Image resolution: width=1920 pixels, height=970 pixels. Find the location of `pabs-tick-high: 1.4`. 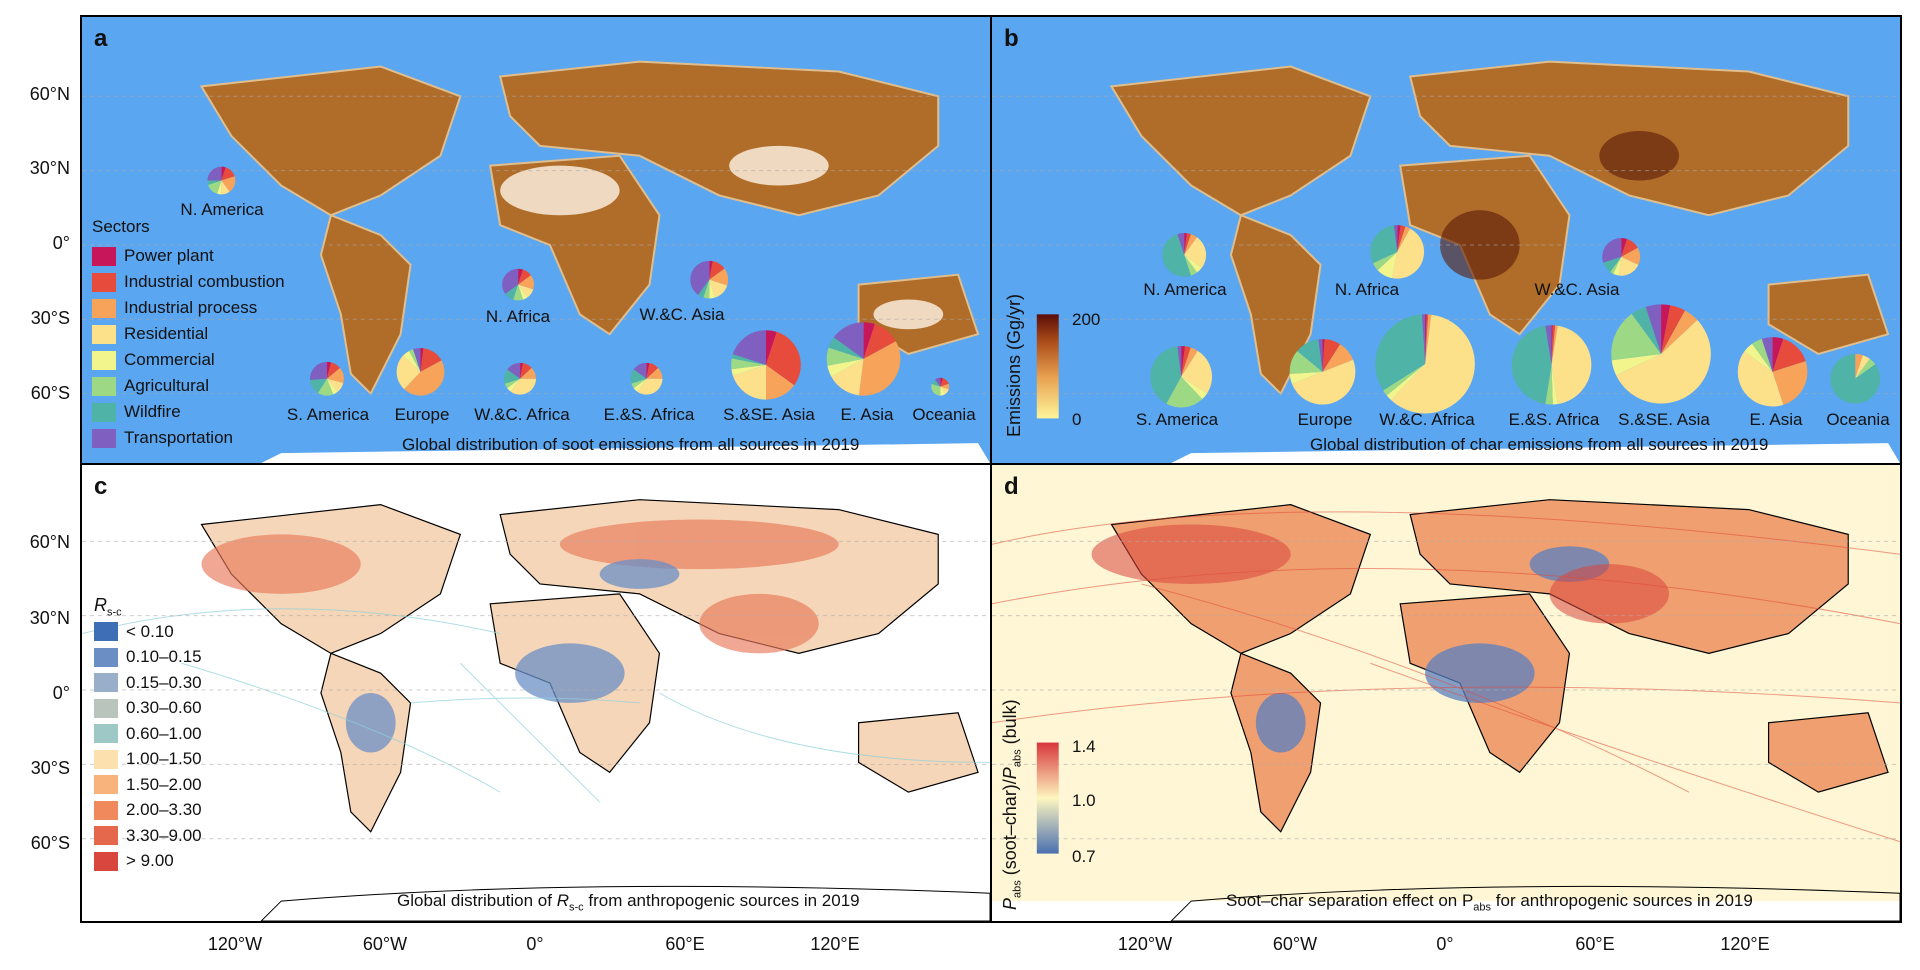

pabs-tick-high: 1.4 is located at coordinates (1084, 746).